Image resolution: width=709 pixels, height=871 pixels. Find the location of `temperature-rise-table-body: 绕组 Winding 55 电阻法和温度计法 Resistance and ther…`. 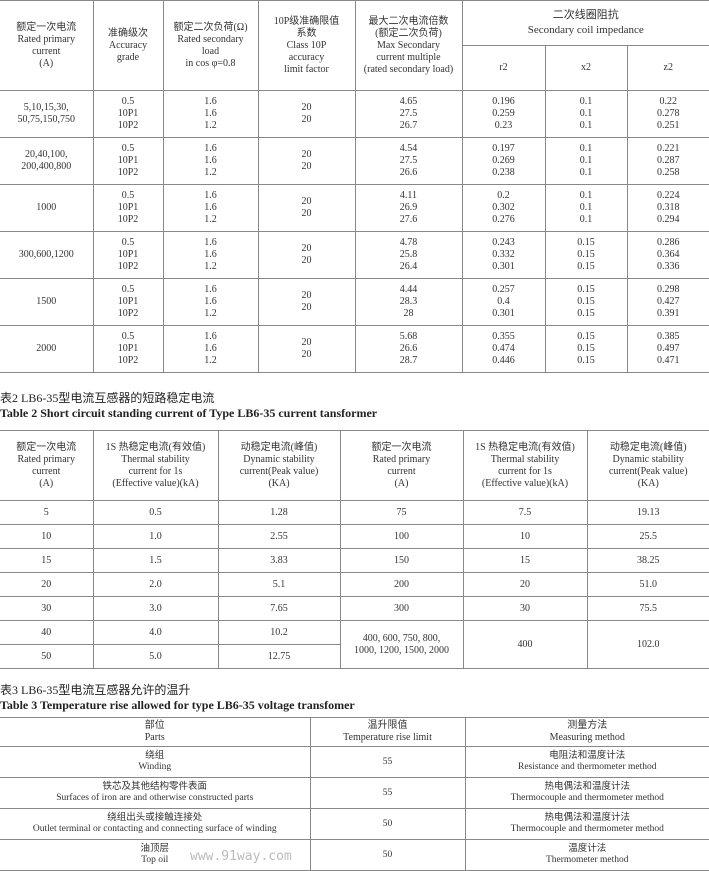

temperature-rise-table-body: 绕组 Winding 55 电阻法和温度计法 Resistance and ther… is located at coordinates (354, 808).